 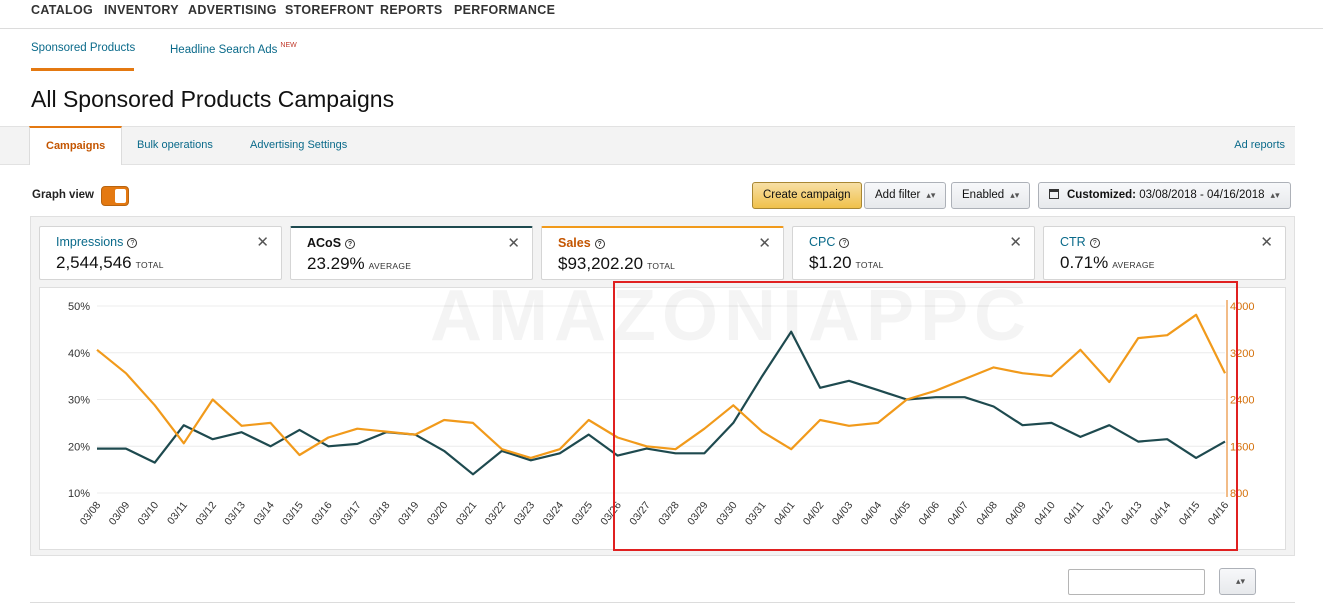 I want to click on x-tick-label: 04/09, so click(x=1016, y=513).